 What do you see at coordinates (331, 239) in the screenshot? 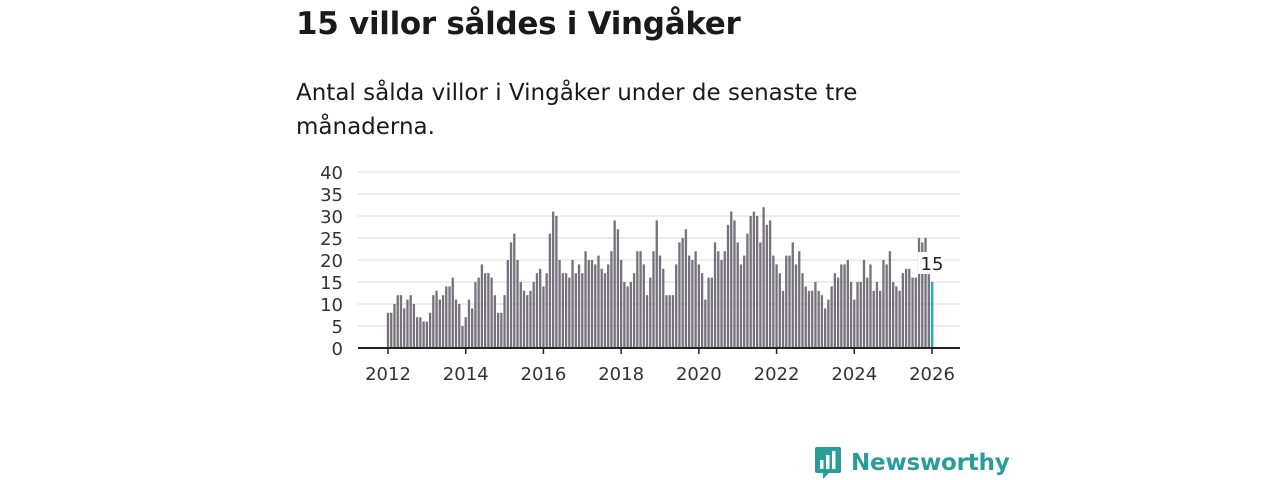
I see `y-tick-label: 25` at bounding box center [331, 239].